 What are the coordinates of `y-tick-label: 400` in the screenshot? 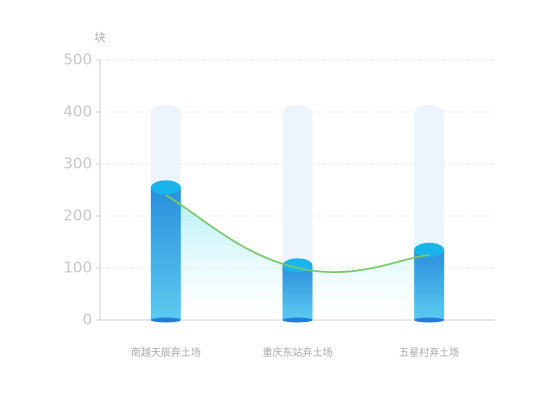 It's located at (77, 112).